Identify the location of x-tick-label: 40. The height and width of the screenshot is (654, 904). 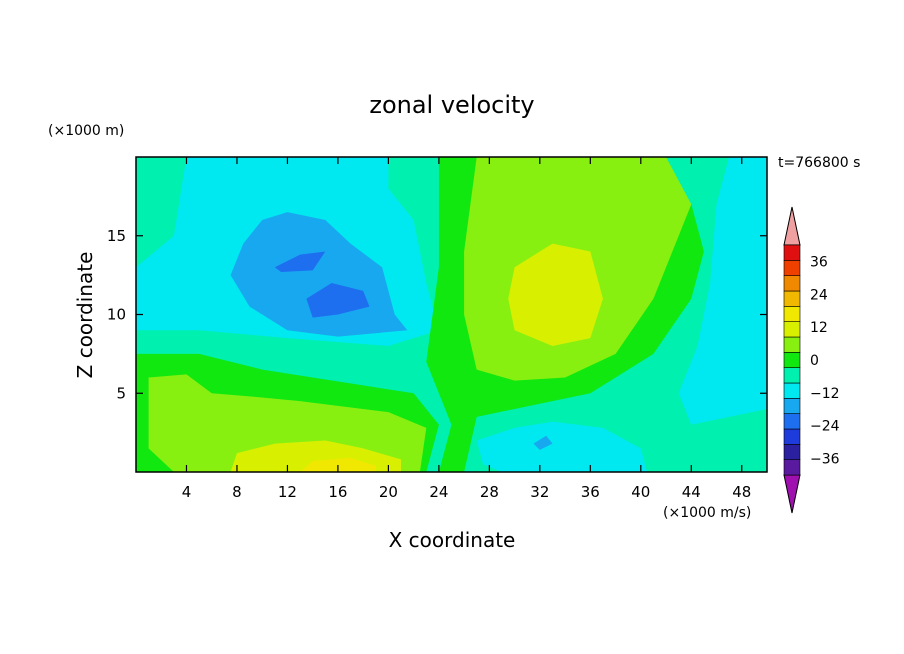
(640, 492).